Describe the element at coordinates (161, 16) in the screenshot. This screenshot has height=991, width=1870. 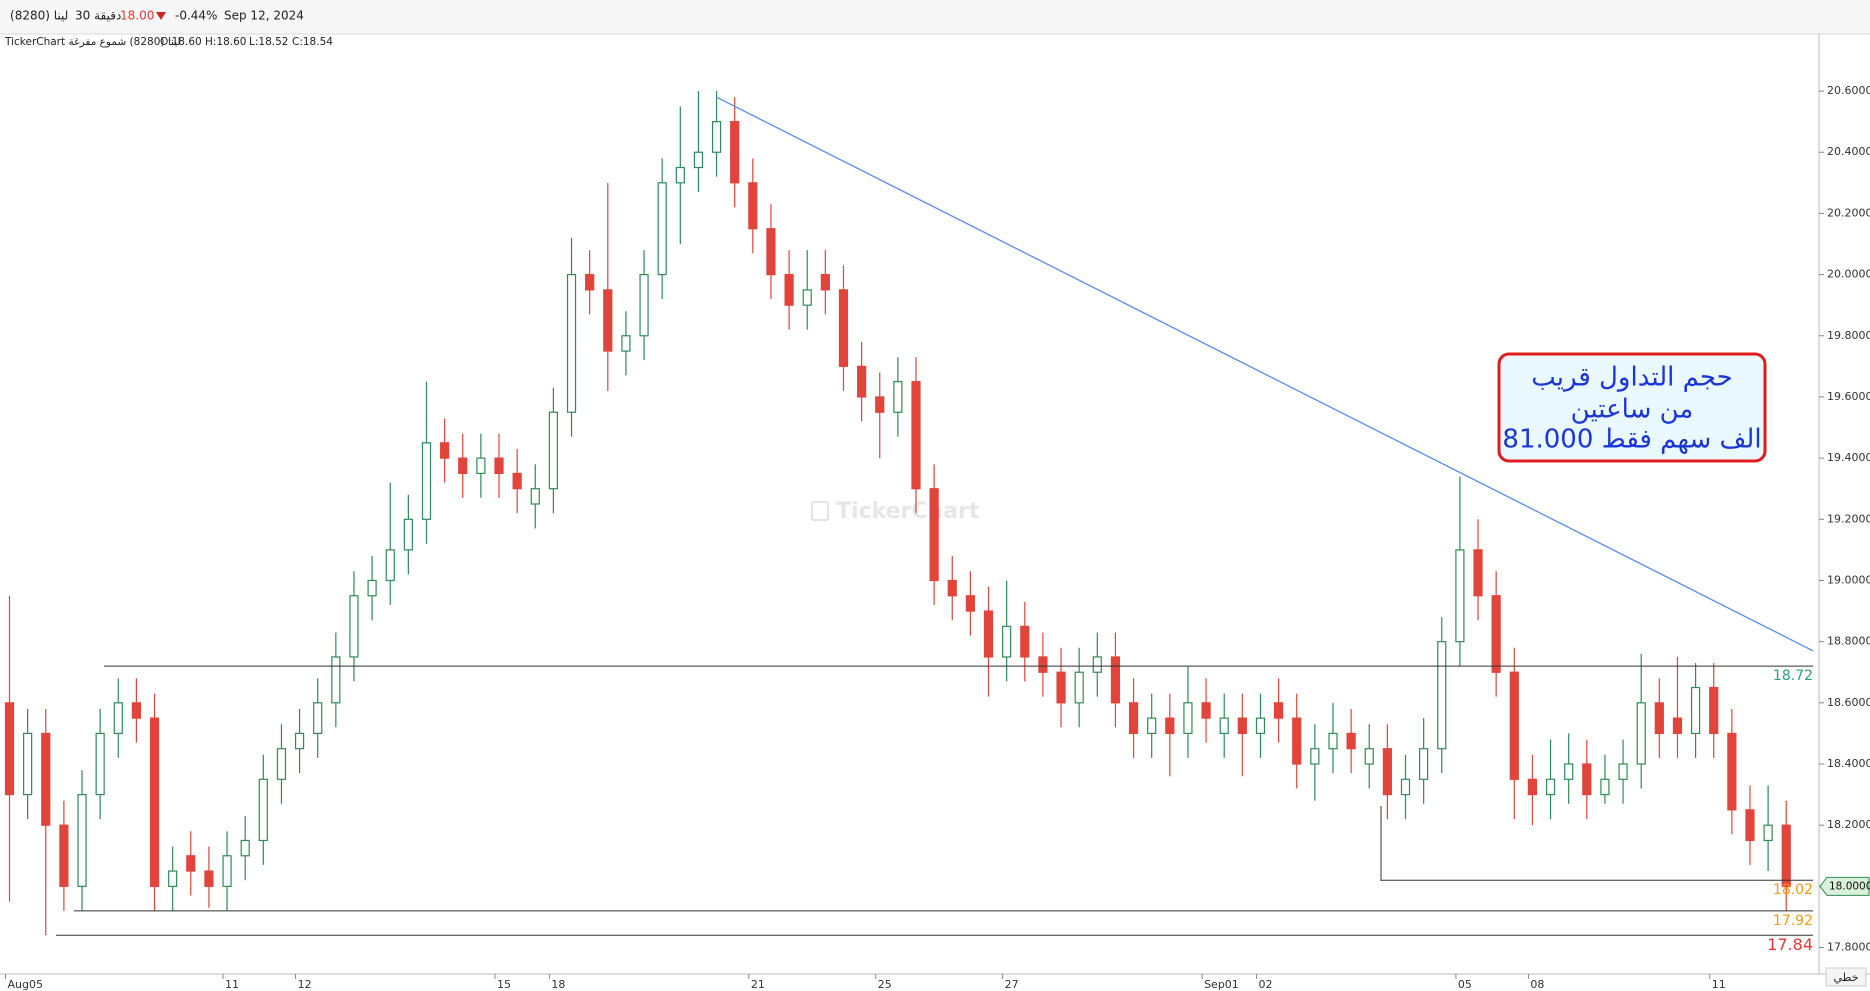
I see `down-arrow` at that location.